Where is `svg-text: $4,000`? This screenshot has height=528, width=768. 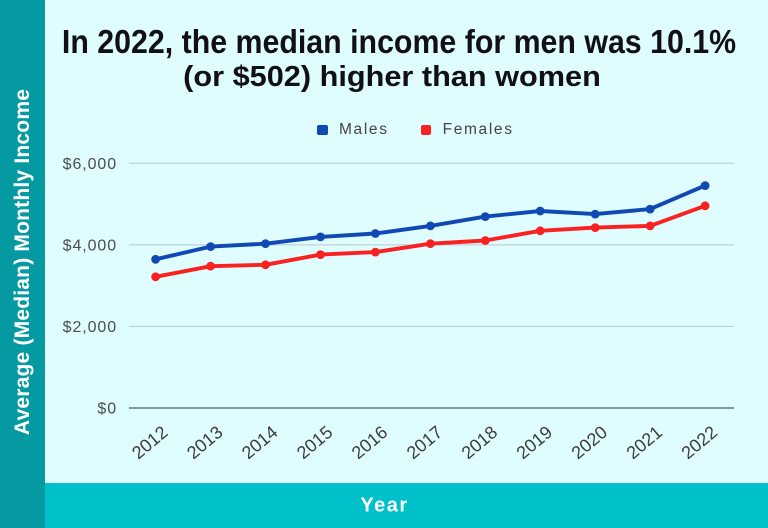 svg-text: $4,000 is located at coordinates (90, 246).